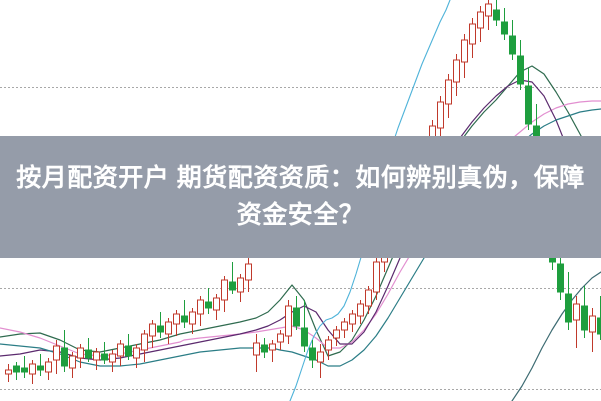 Image resolution: width=601 pixels, height=401 pixels. I want to click on ma-line-ma-long, so click(556, 336).